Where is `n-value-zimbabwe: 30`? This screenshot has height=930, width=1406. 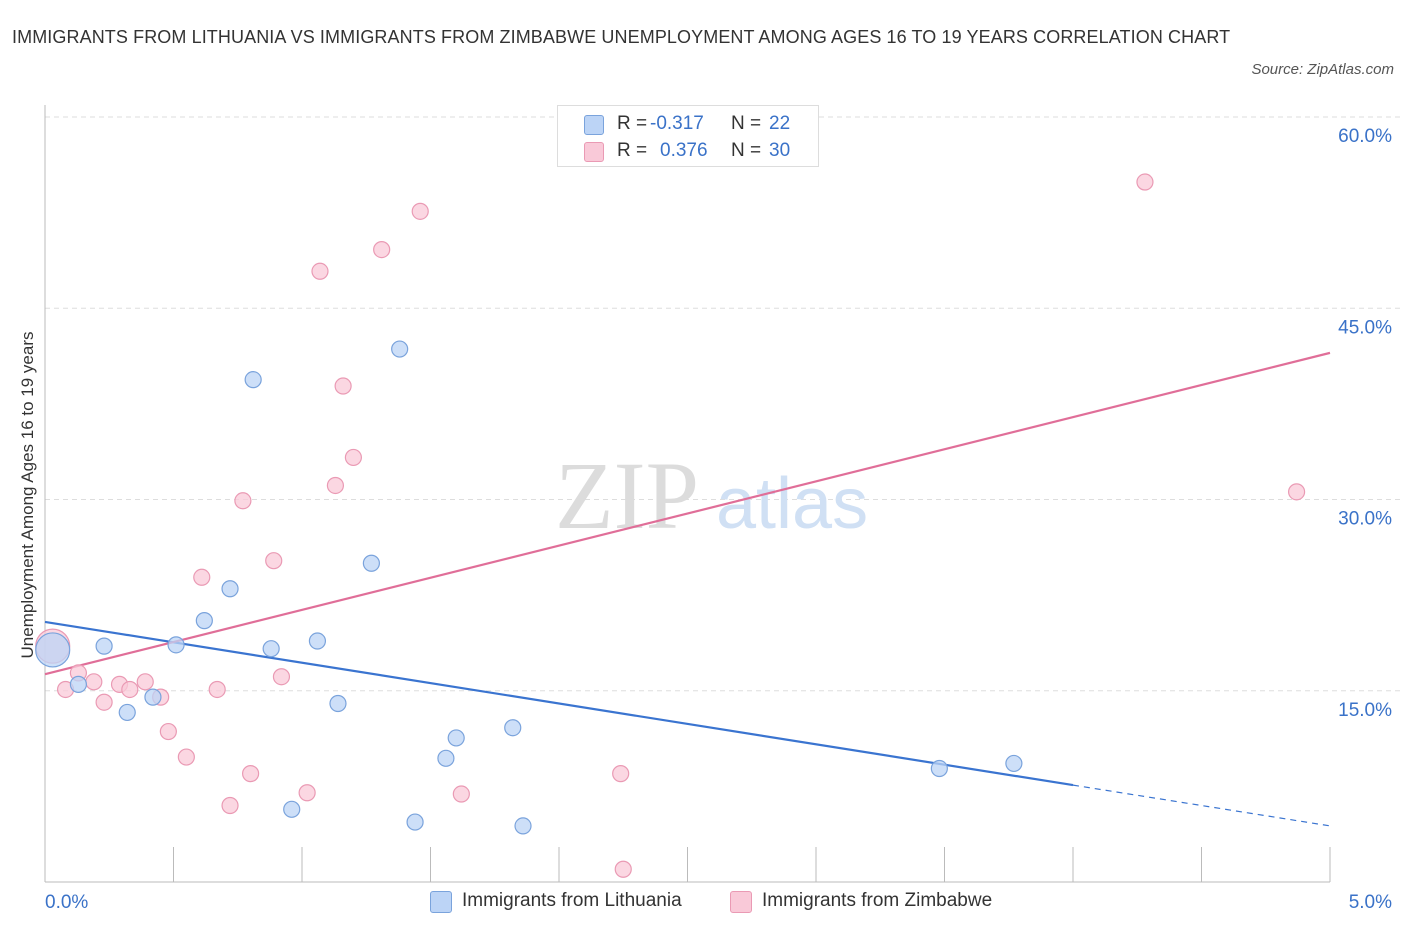
n-value-zimbabwe: 30 is located at coordinates (780, 150).